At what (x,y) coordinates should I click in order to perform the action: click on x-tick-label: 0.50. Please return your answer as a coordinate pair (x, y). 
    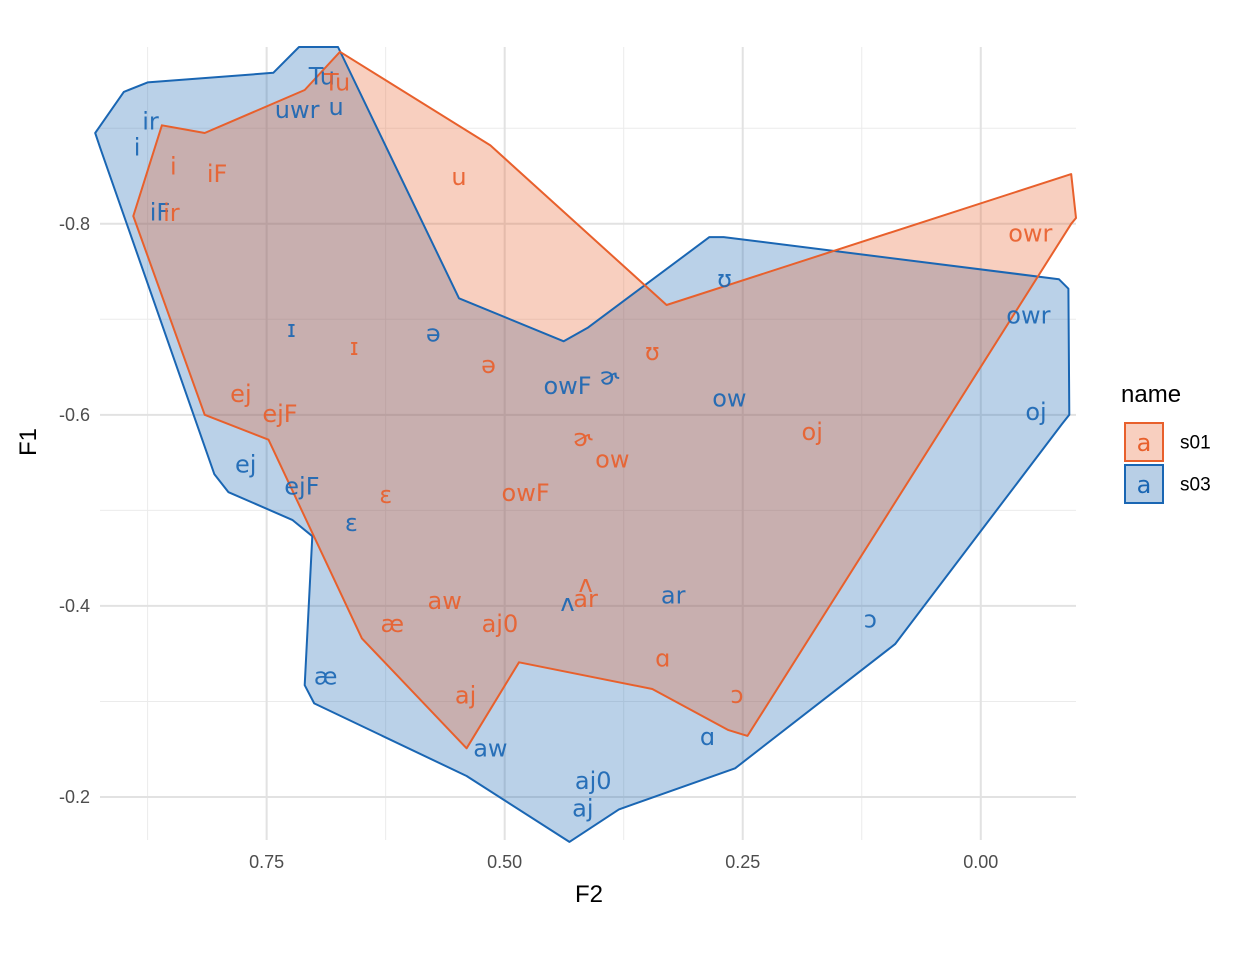
    Looking at the image, I should click on (504, 862).